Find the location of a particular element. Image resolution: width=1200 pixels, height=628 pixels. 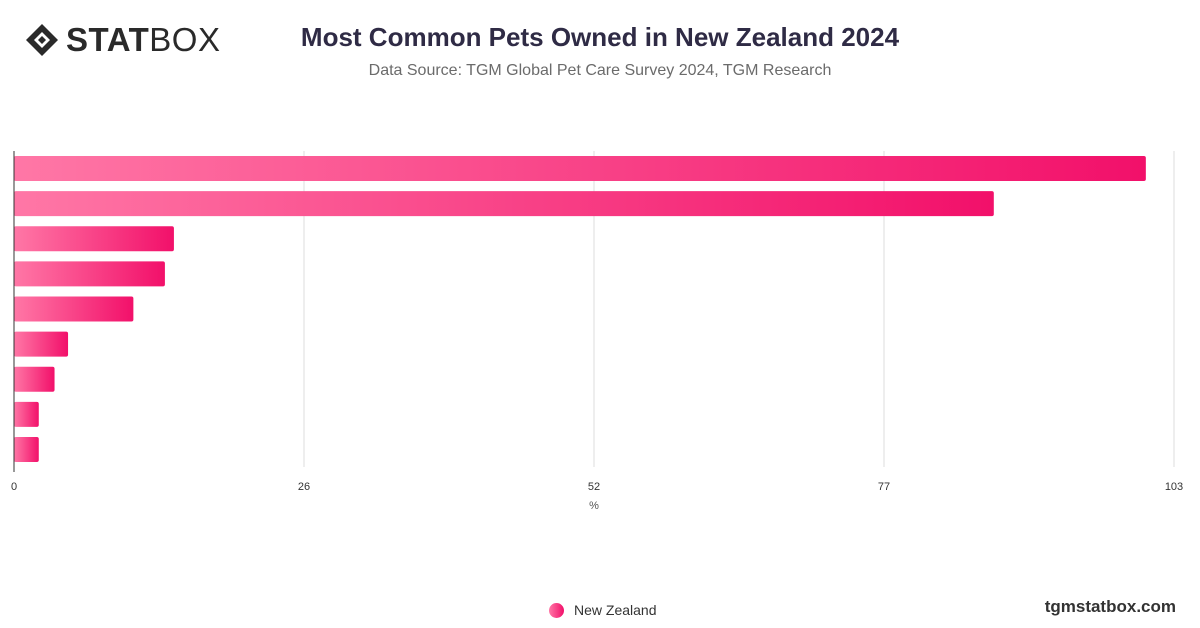

statbox-diamond-icon is located at coordinates (42, 40).